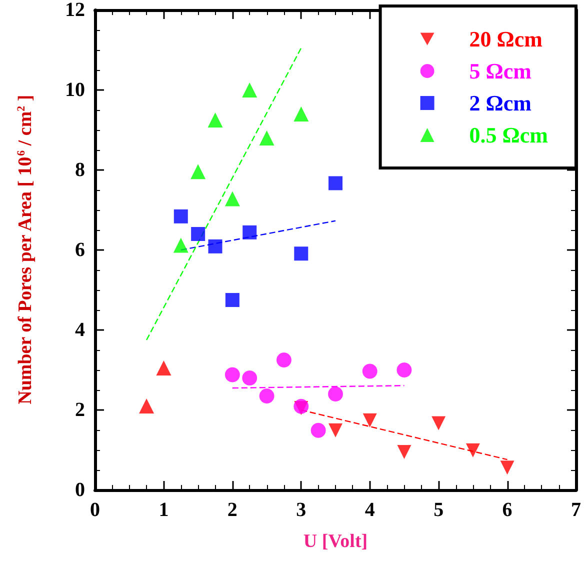 This screenshot has height=578, width=584. What do you see at coordinates (80, 250) in the screenshot?
I see `y-tick-label: 6` at bounding box center [80, 250].